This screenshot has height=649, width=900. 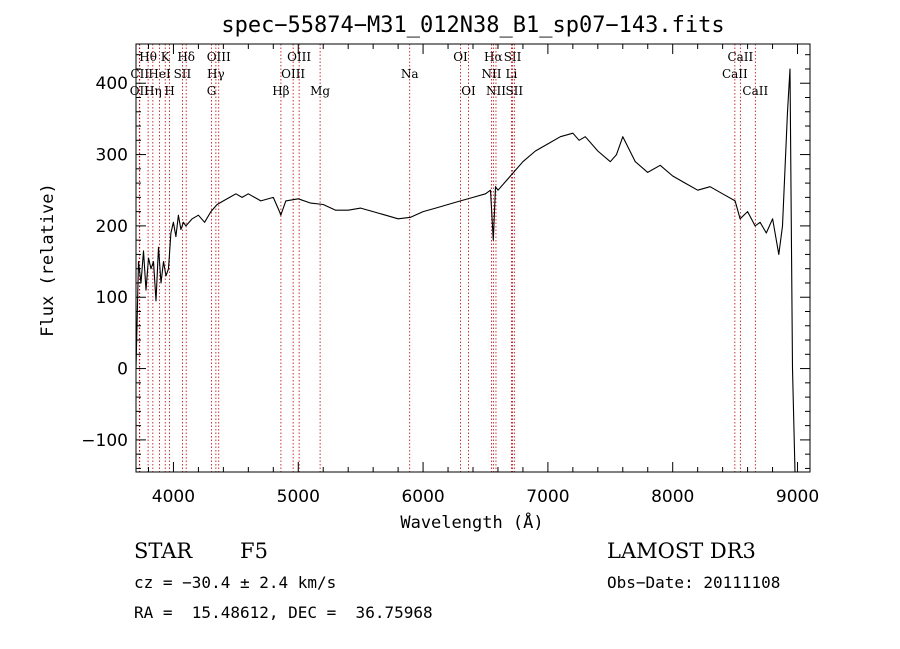 What do you see at coordinates (493, 57) in the screenshot?
I see `spectral-line-label: Hα` at bounding box center [493, 57].